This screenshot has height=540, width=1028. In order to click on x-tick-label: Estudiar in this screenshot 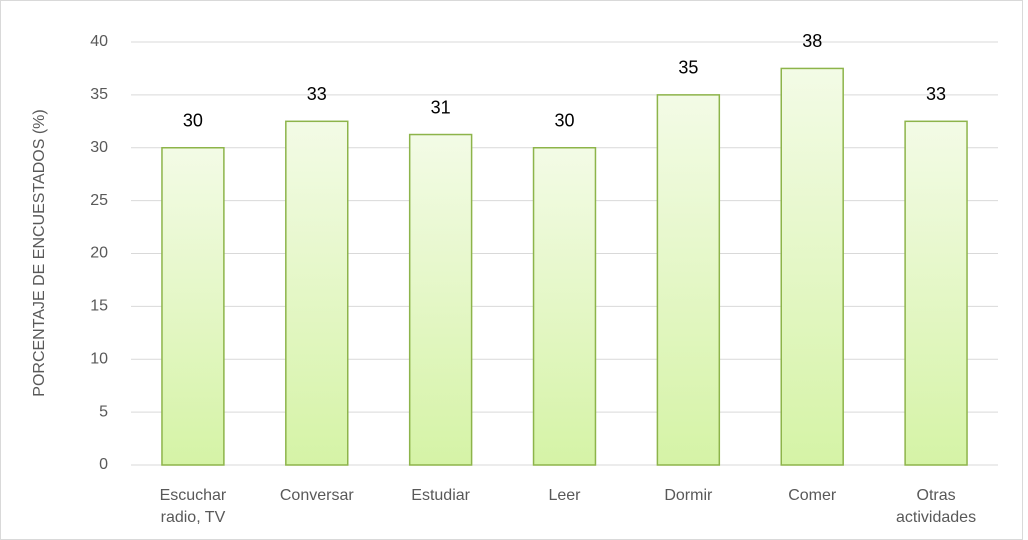, I will do `click(440, 495)`.